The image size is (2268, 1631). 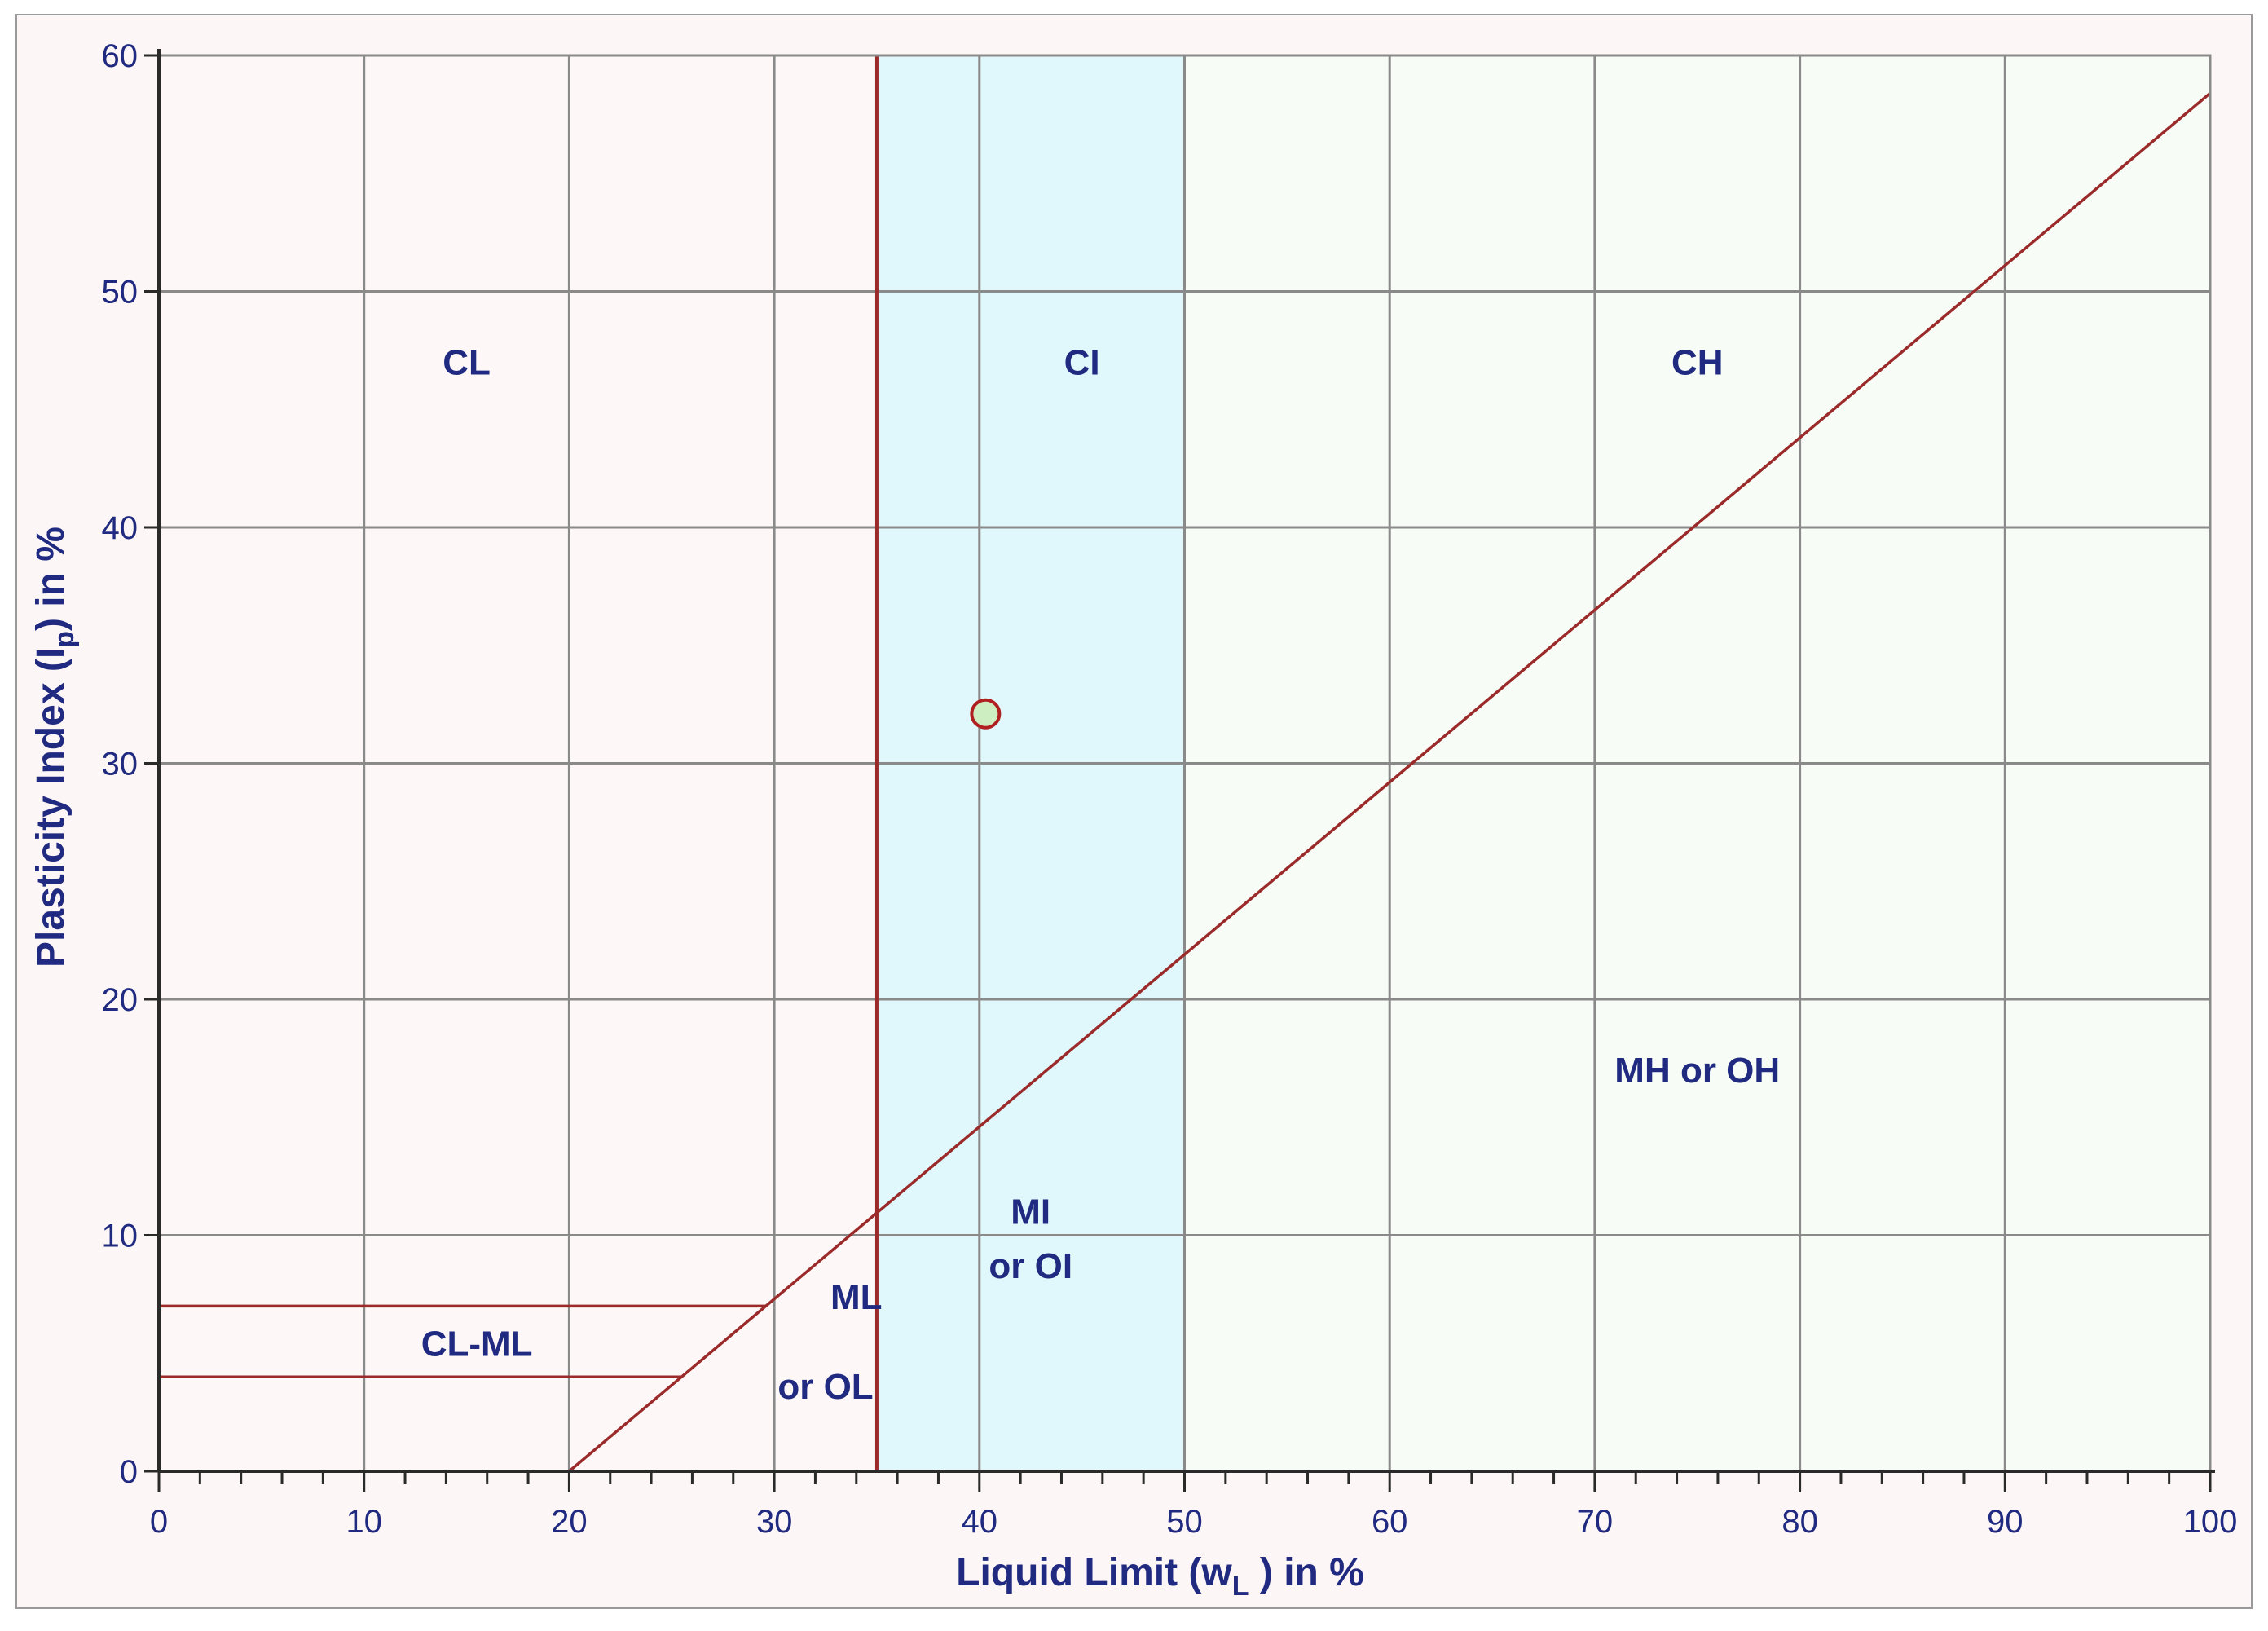 I want to click on zone-label: CL, so click(x=467, y=362).